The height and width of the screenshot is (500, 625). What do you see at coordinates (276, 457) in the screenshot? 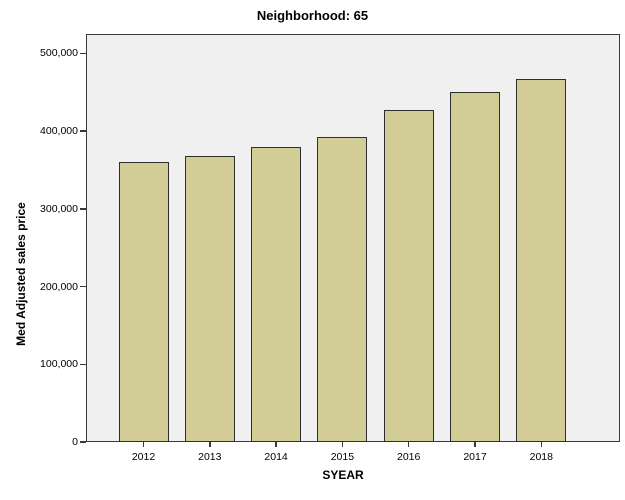
I see `x-tick-label: 2014` at bounding box center [276, 457].